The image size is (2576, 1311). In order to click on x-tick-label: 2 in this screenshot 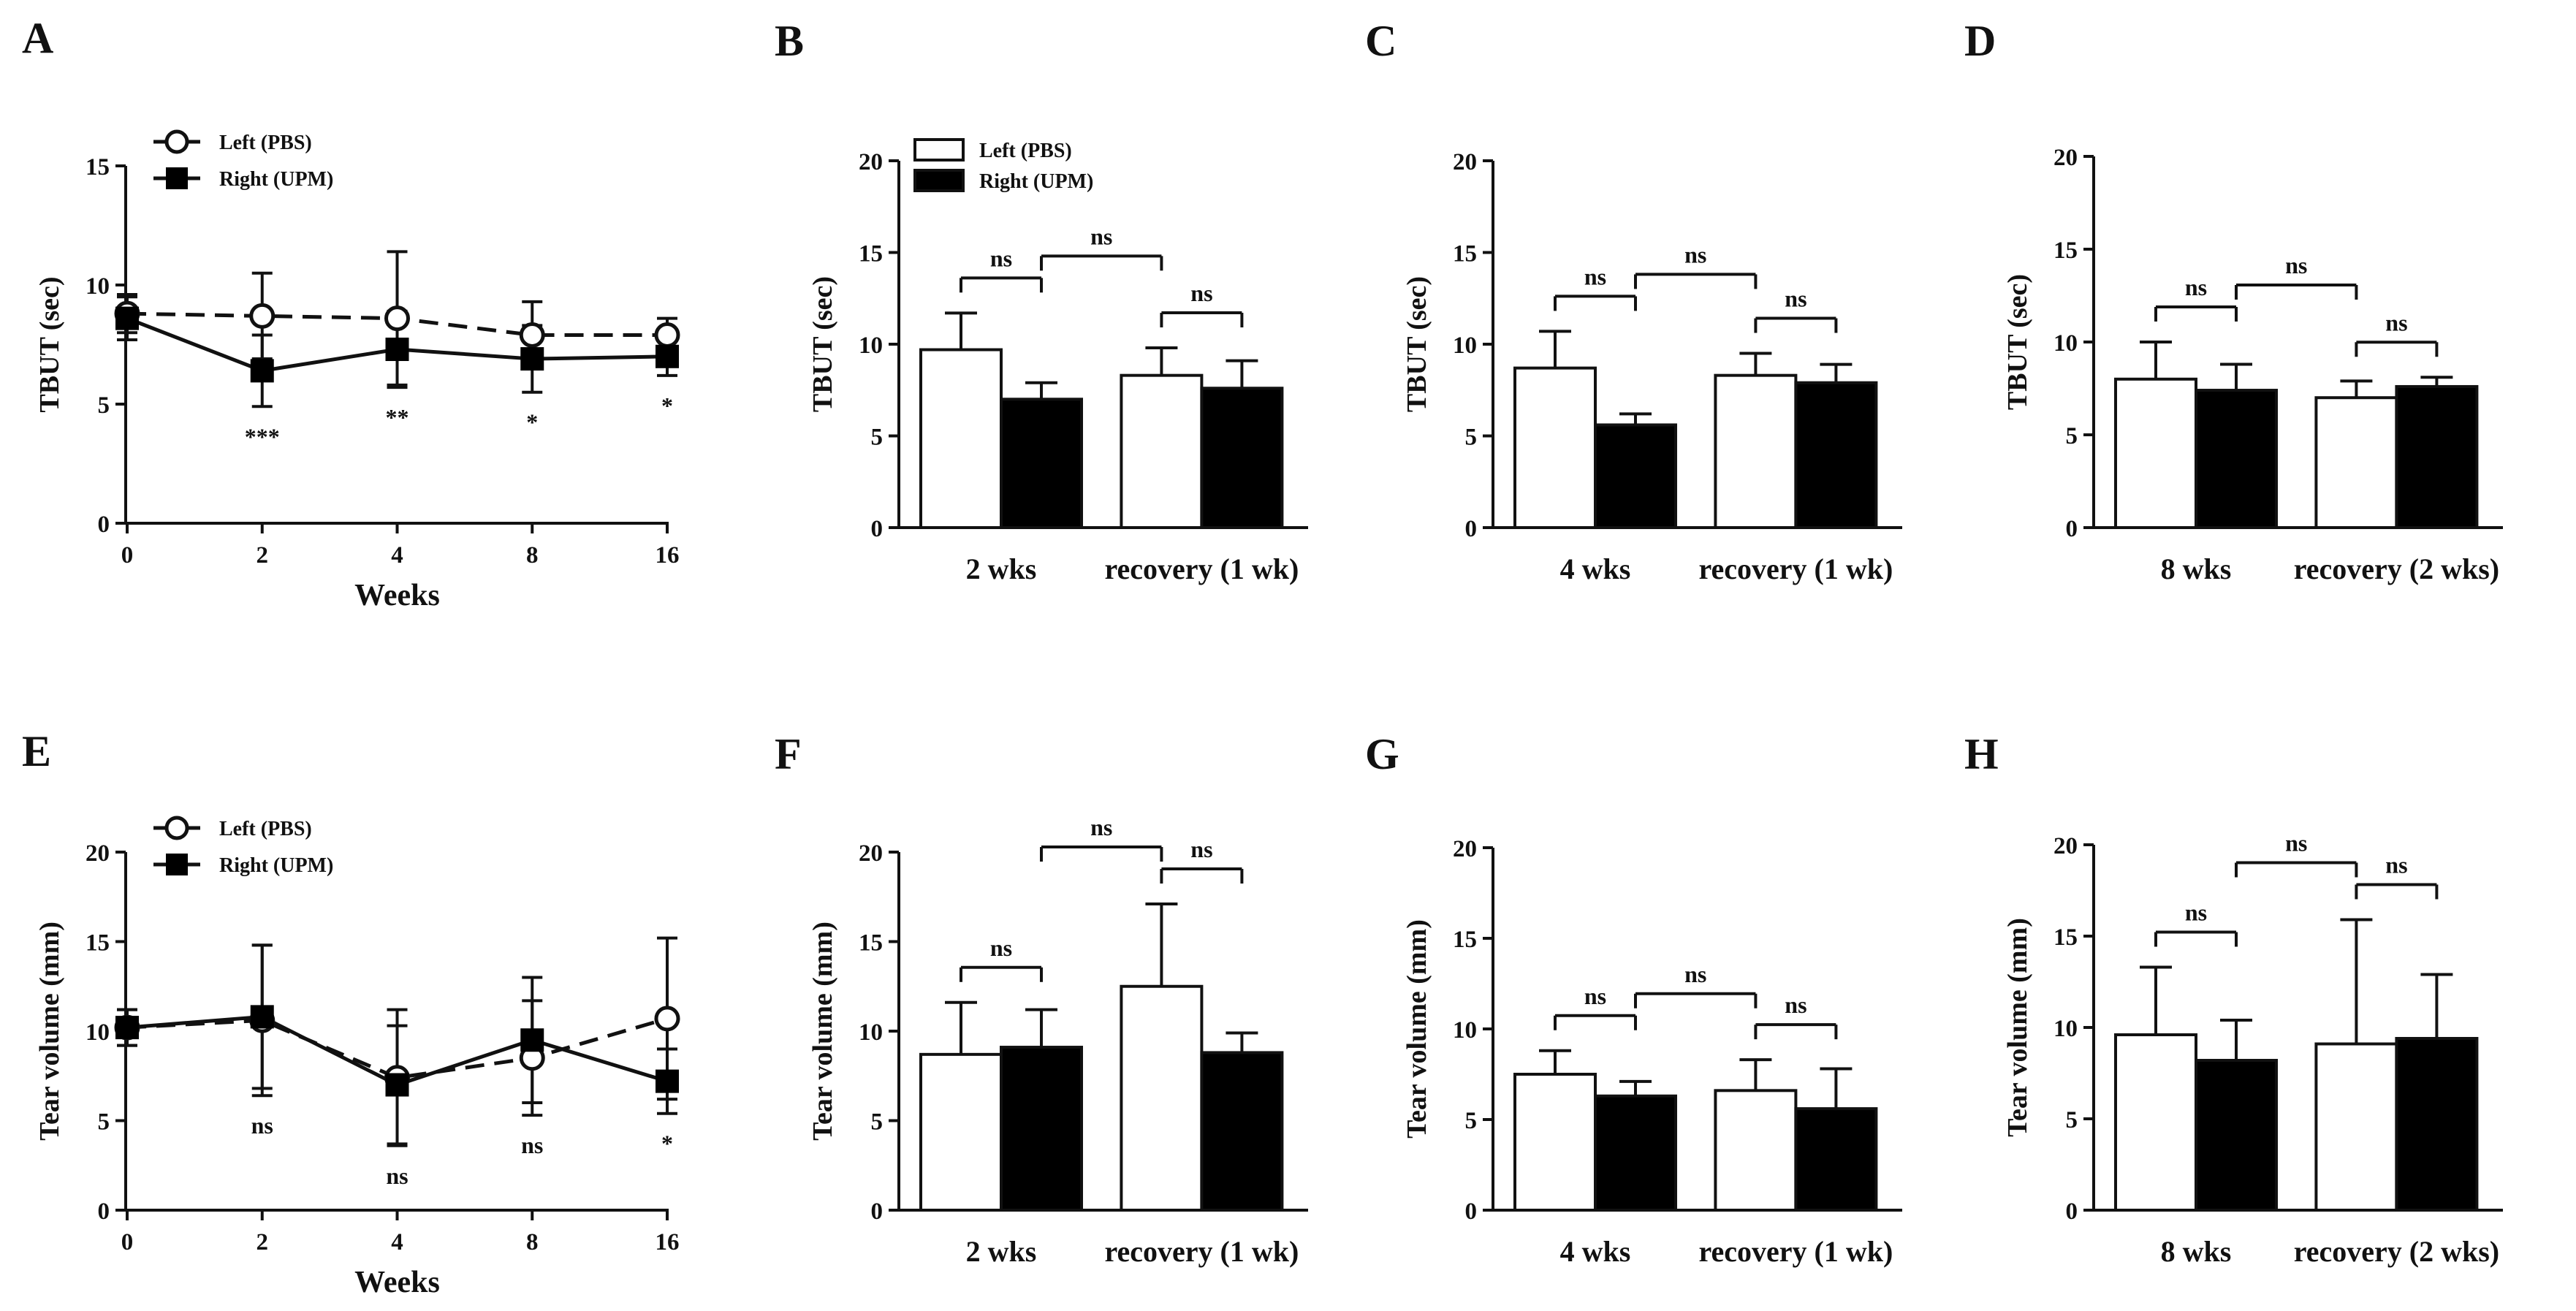, I will do `click(263, 555)`.